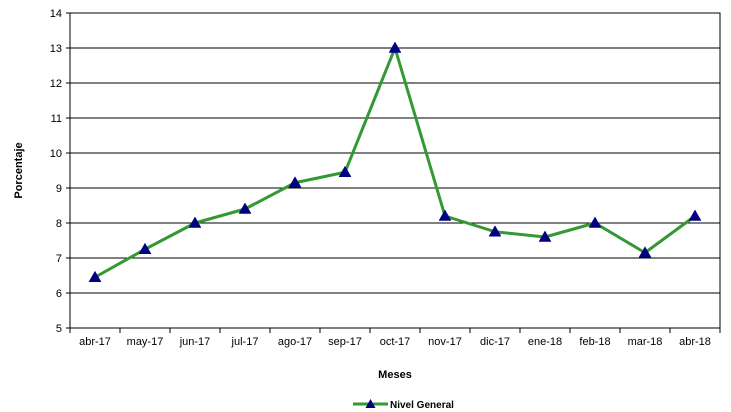  What do you see at coordinates (56, 154) in the screenshot?
I see `y-tick-label: 10` at bounding box center [56, 154].